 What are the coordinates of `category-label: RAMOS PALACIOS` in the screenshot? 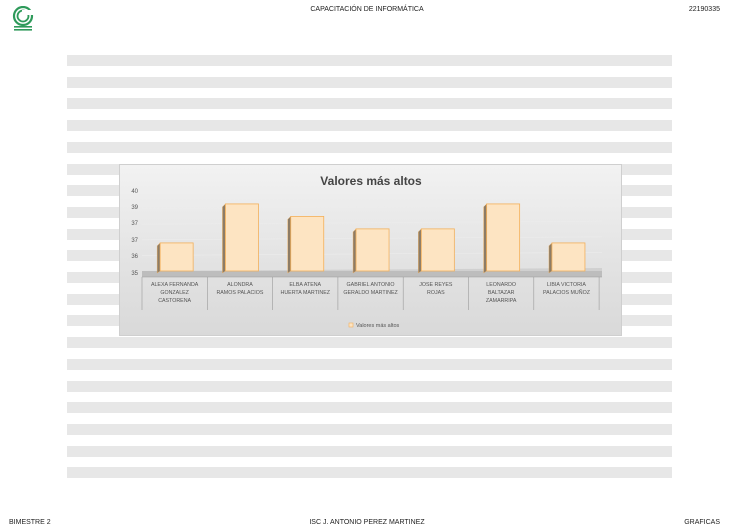 It's located at (239, 293).